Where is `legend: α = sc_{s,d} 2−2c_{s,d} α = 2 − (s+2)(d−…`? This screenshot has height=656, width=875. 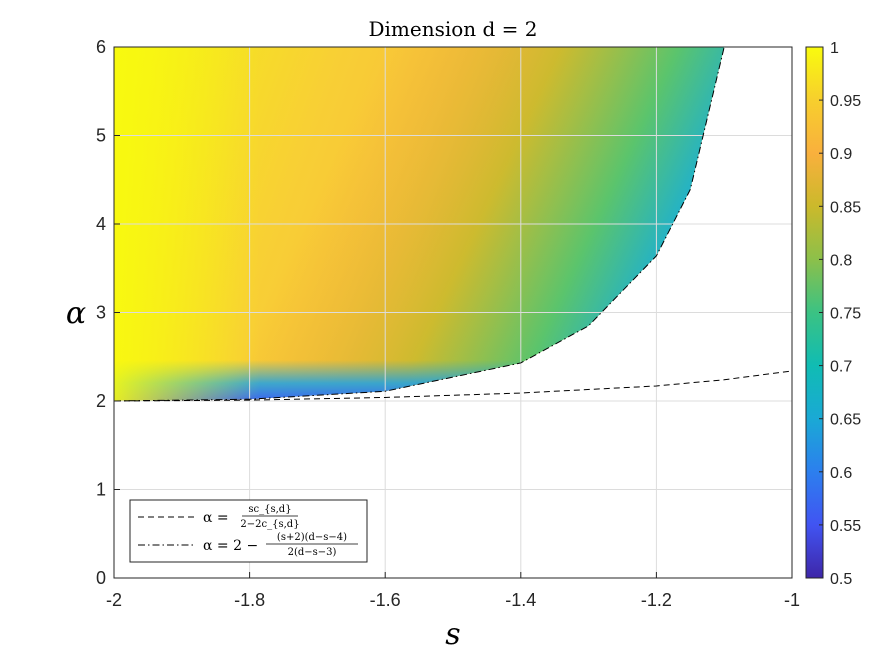 legend: α = sc_{s,d} 2−2c_{s,d} α = 2 − (s+2)(d−… is located at coordinates (248, 531).